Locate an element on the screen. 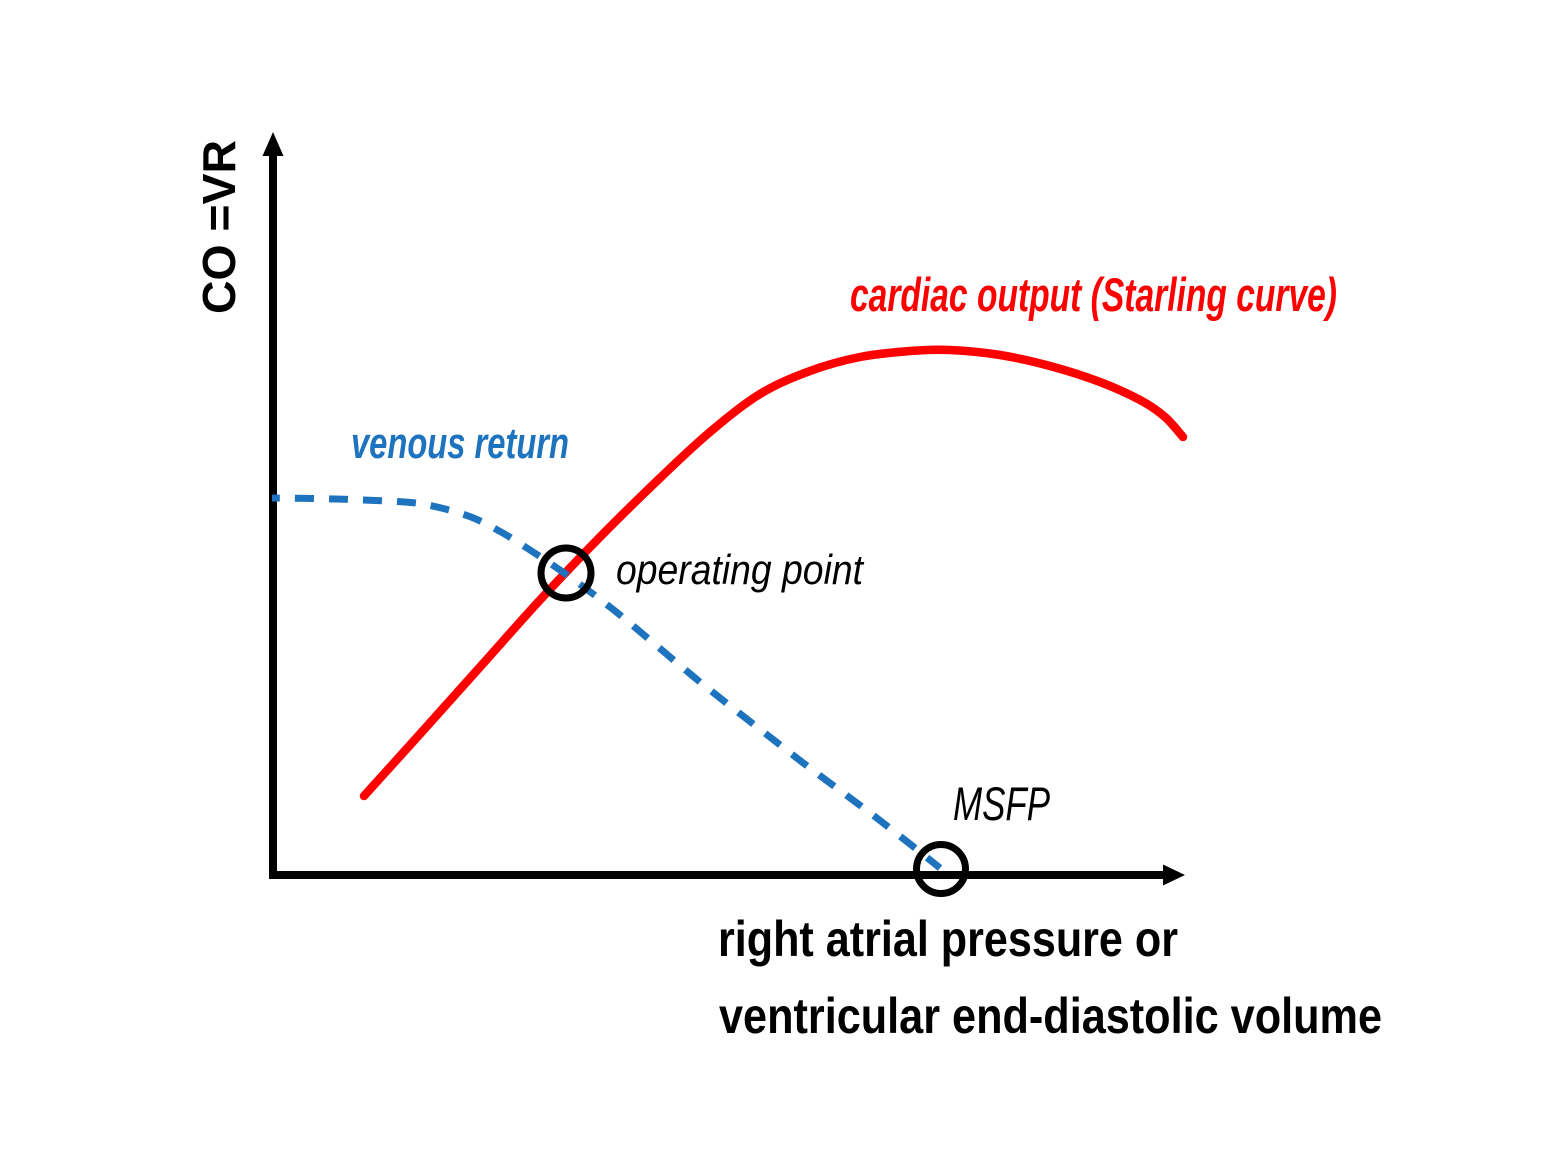 This screenshot has height=1168, width=1557. svg-text:ventricular end-diastolic volu: ventricular end-diastolic volume is located at coordinates (1050, 1016).